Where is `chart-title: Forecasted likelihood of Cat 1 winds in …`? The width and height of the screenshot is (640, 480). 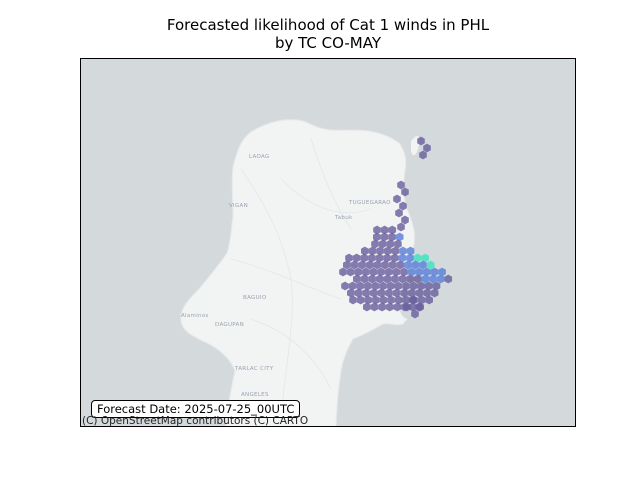 chart-title: Forecasted likelihood of Cat 1 winds in … is located at coordinates (320, 34).